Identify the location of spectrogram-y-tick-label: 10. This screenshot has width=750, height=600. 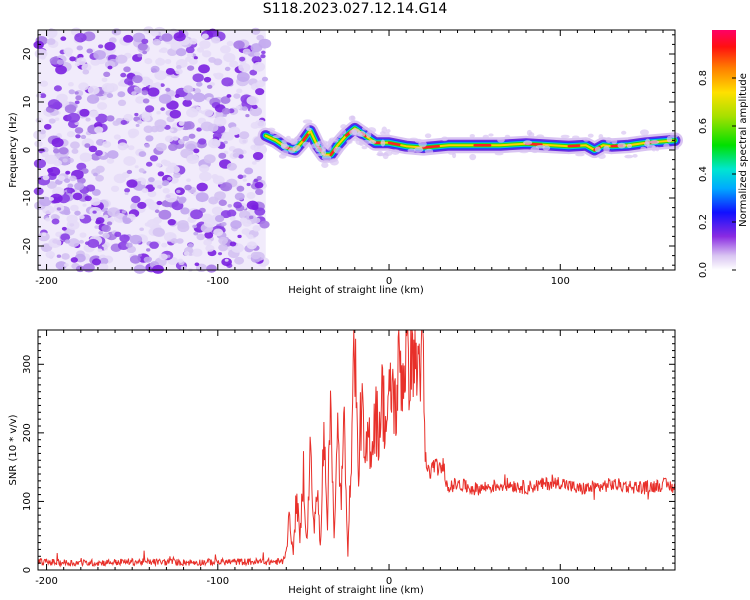
(27, 102).